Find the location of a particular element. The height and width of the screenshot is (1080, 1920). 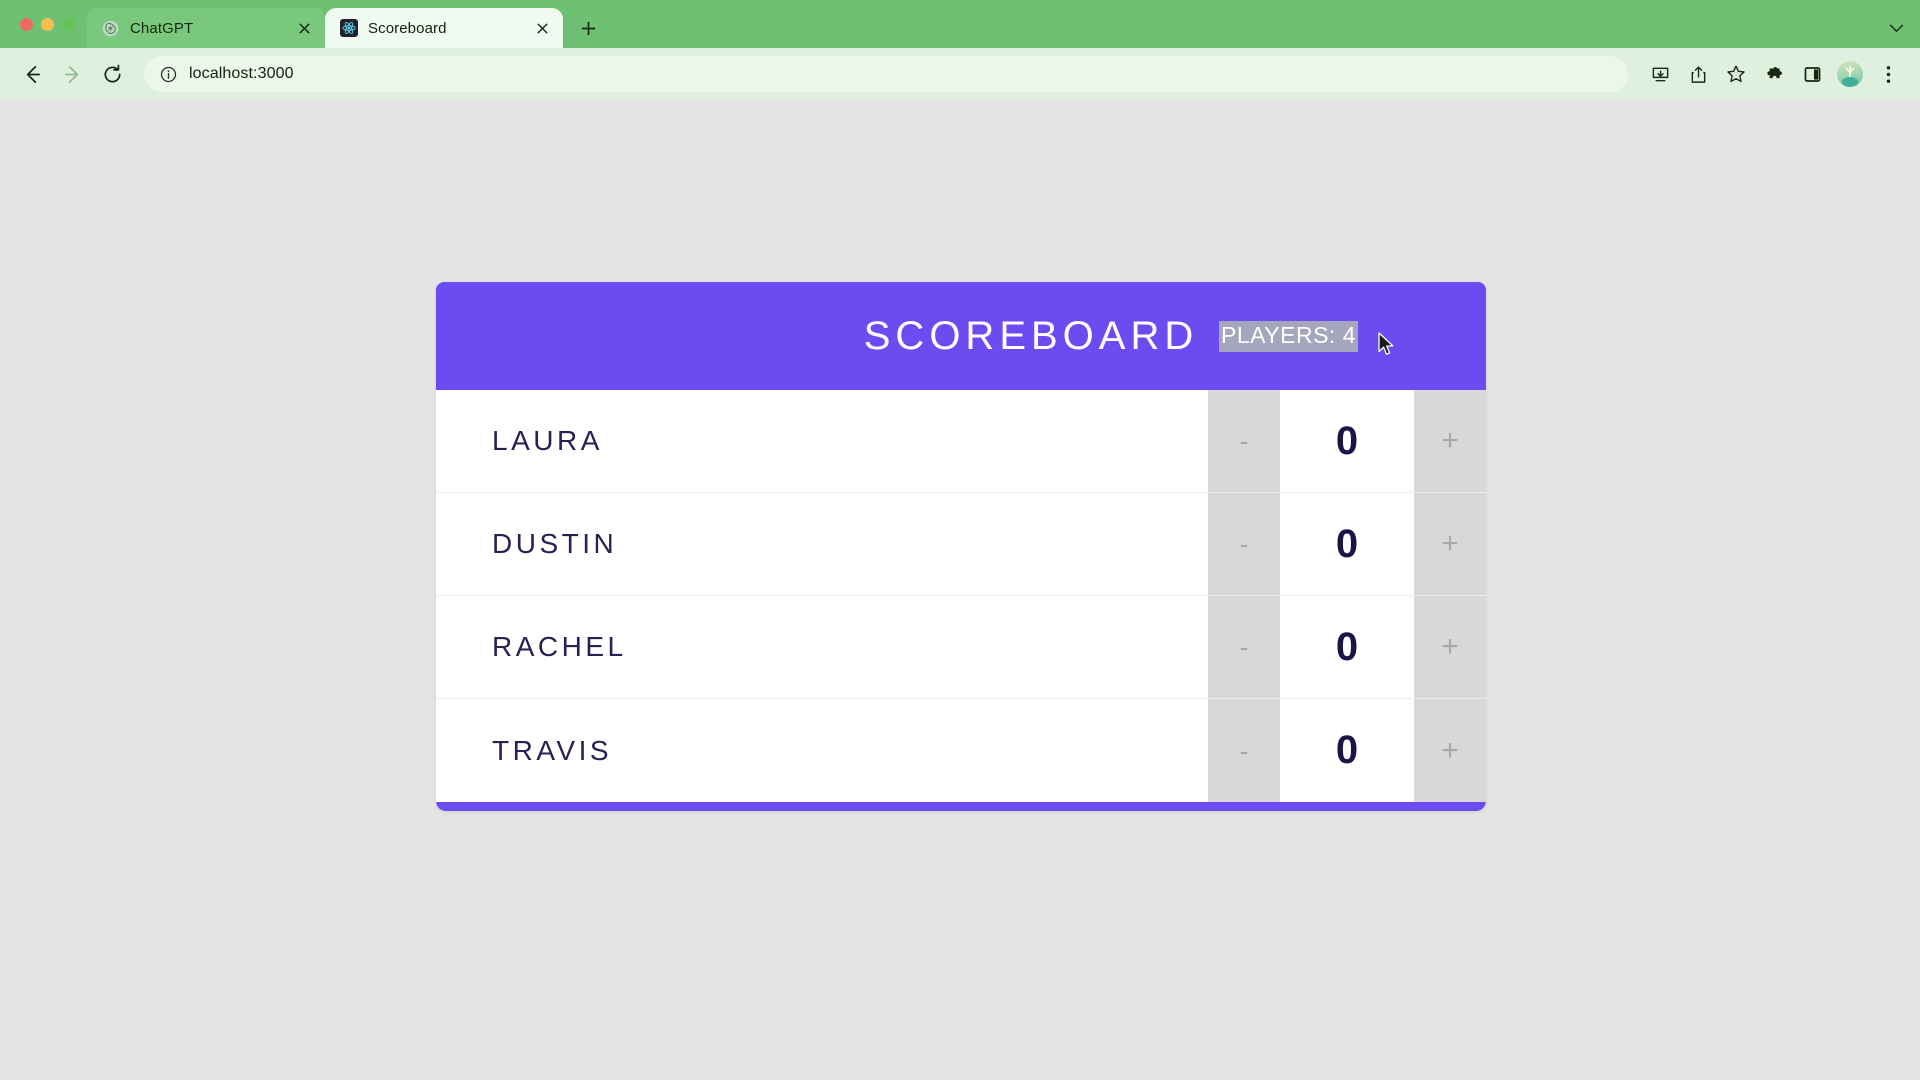

toolbar-actions is located at coordinates (1774, 74).